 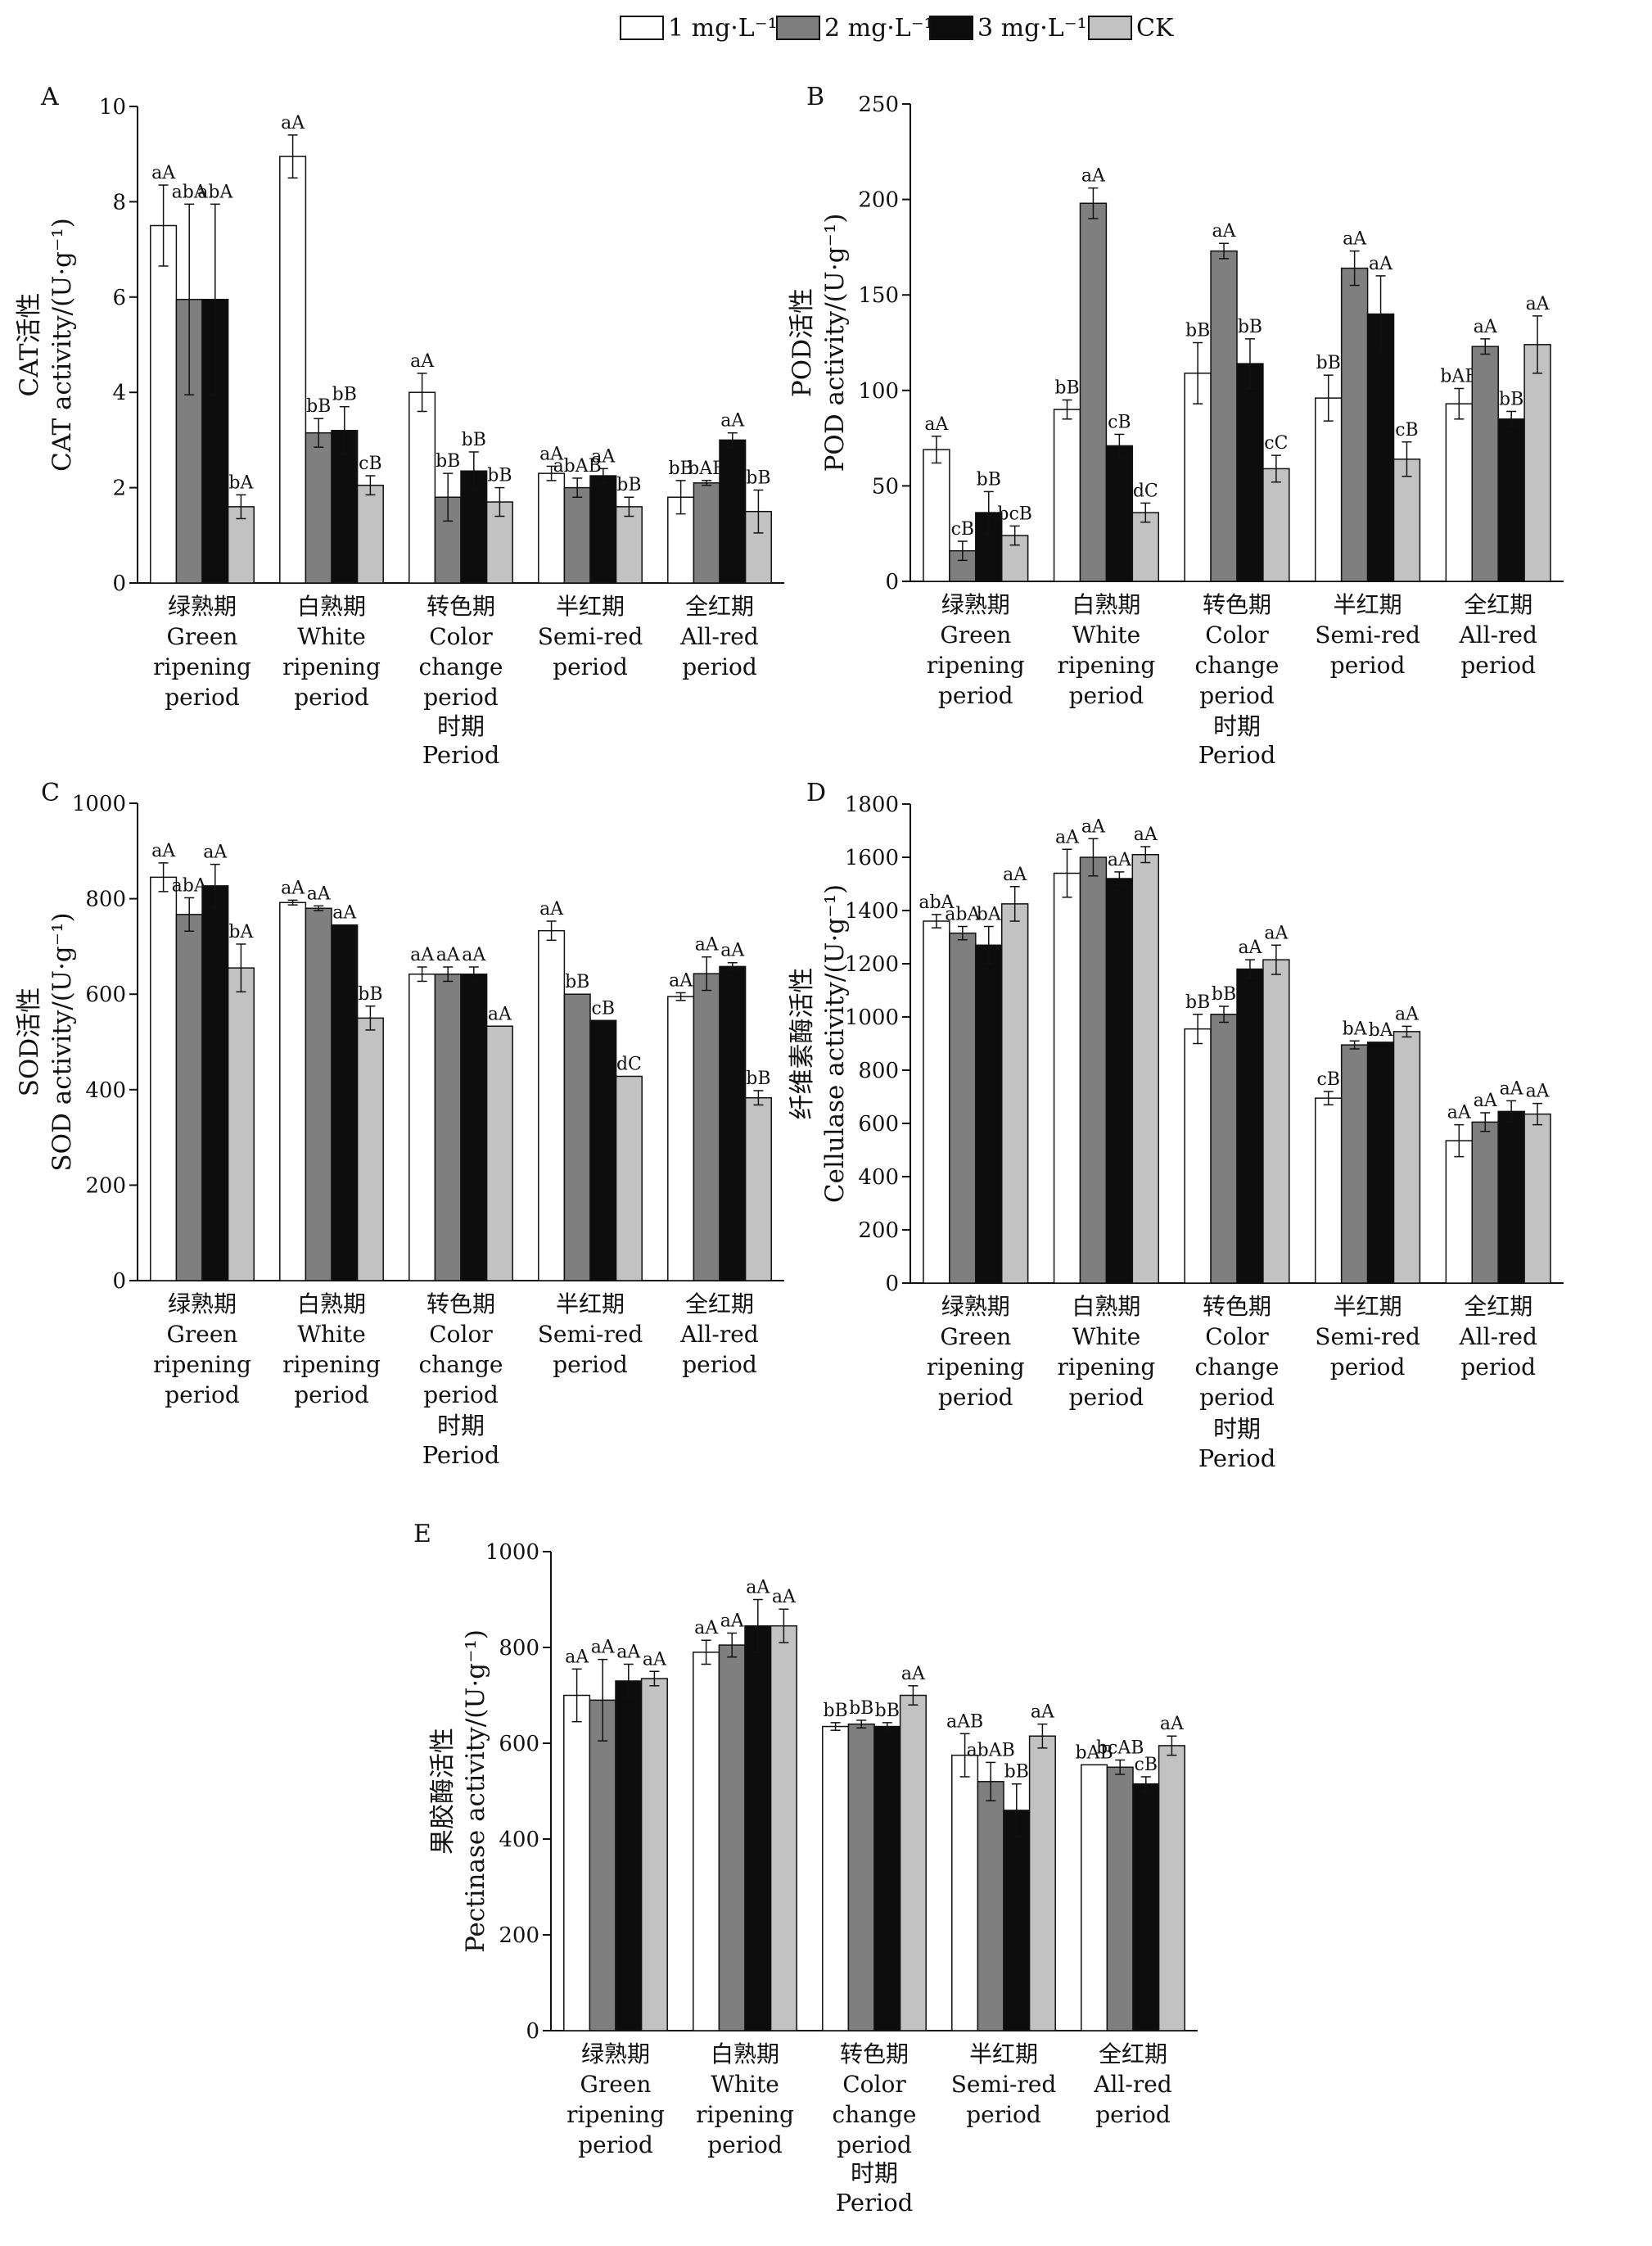 I want to click on y-tick-label: 600, so click(x=105, y=995).